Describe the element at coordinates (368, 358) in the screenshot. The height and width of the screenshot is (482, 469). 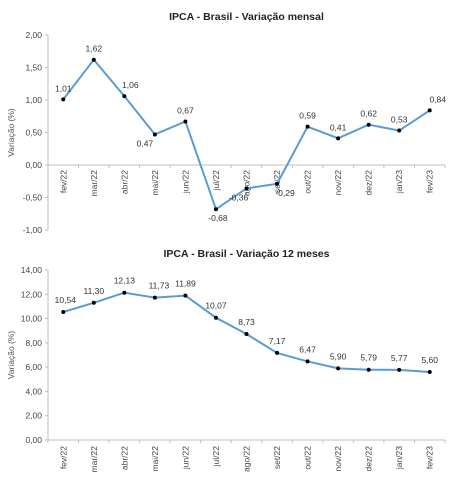
I see `data-label: 5,79` at that location.